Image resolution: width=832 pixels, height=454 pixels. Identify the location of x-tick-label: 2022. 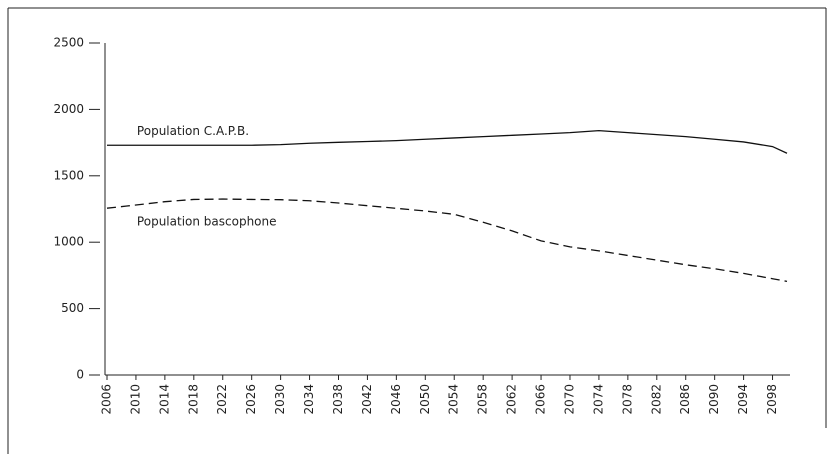
(222, 399).